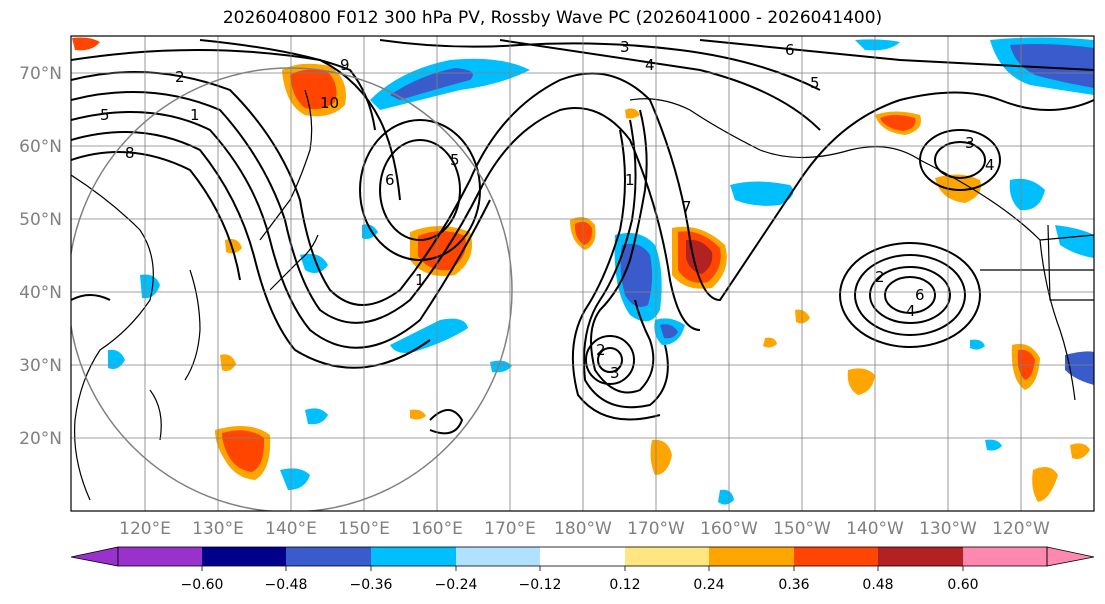  I want to click on colorbar-extend-right, so click(1070, 556).